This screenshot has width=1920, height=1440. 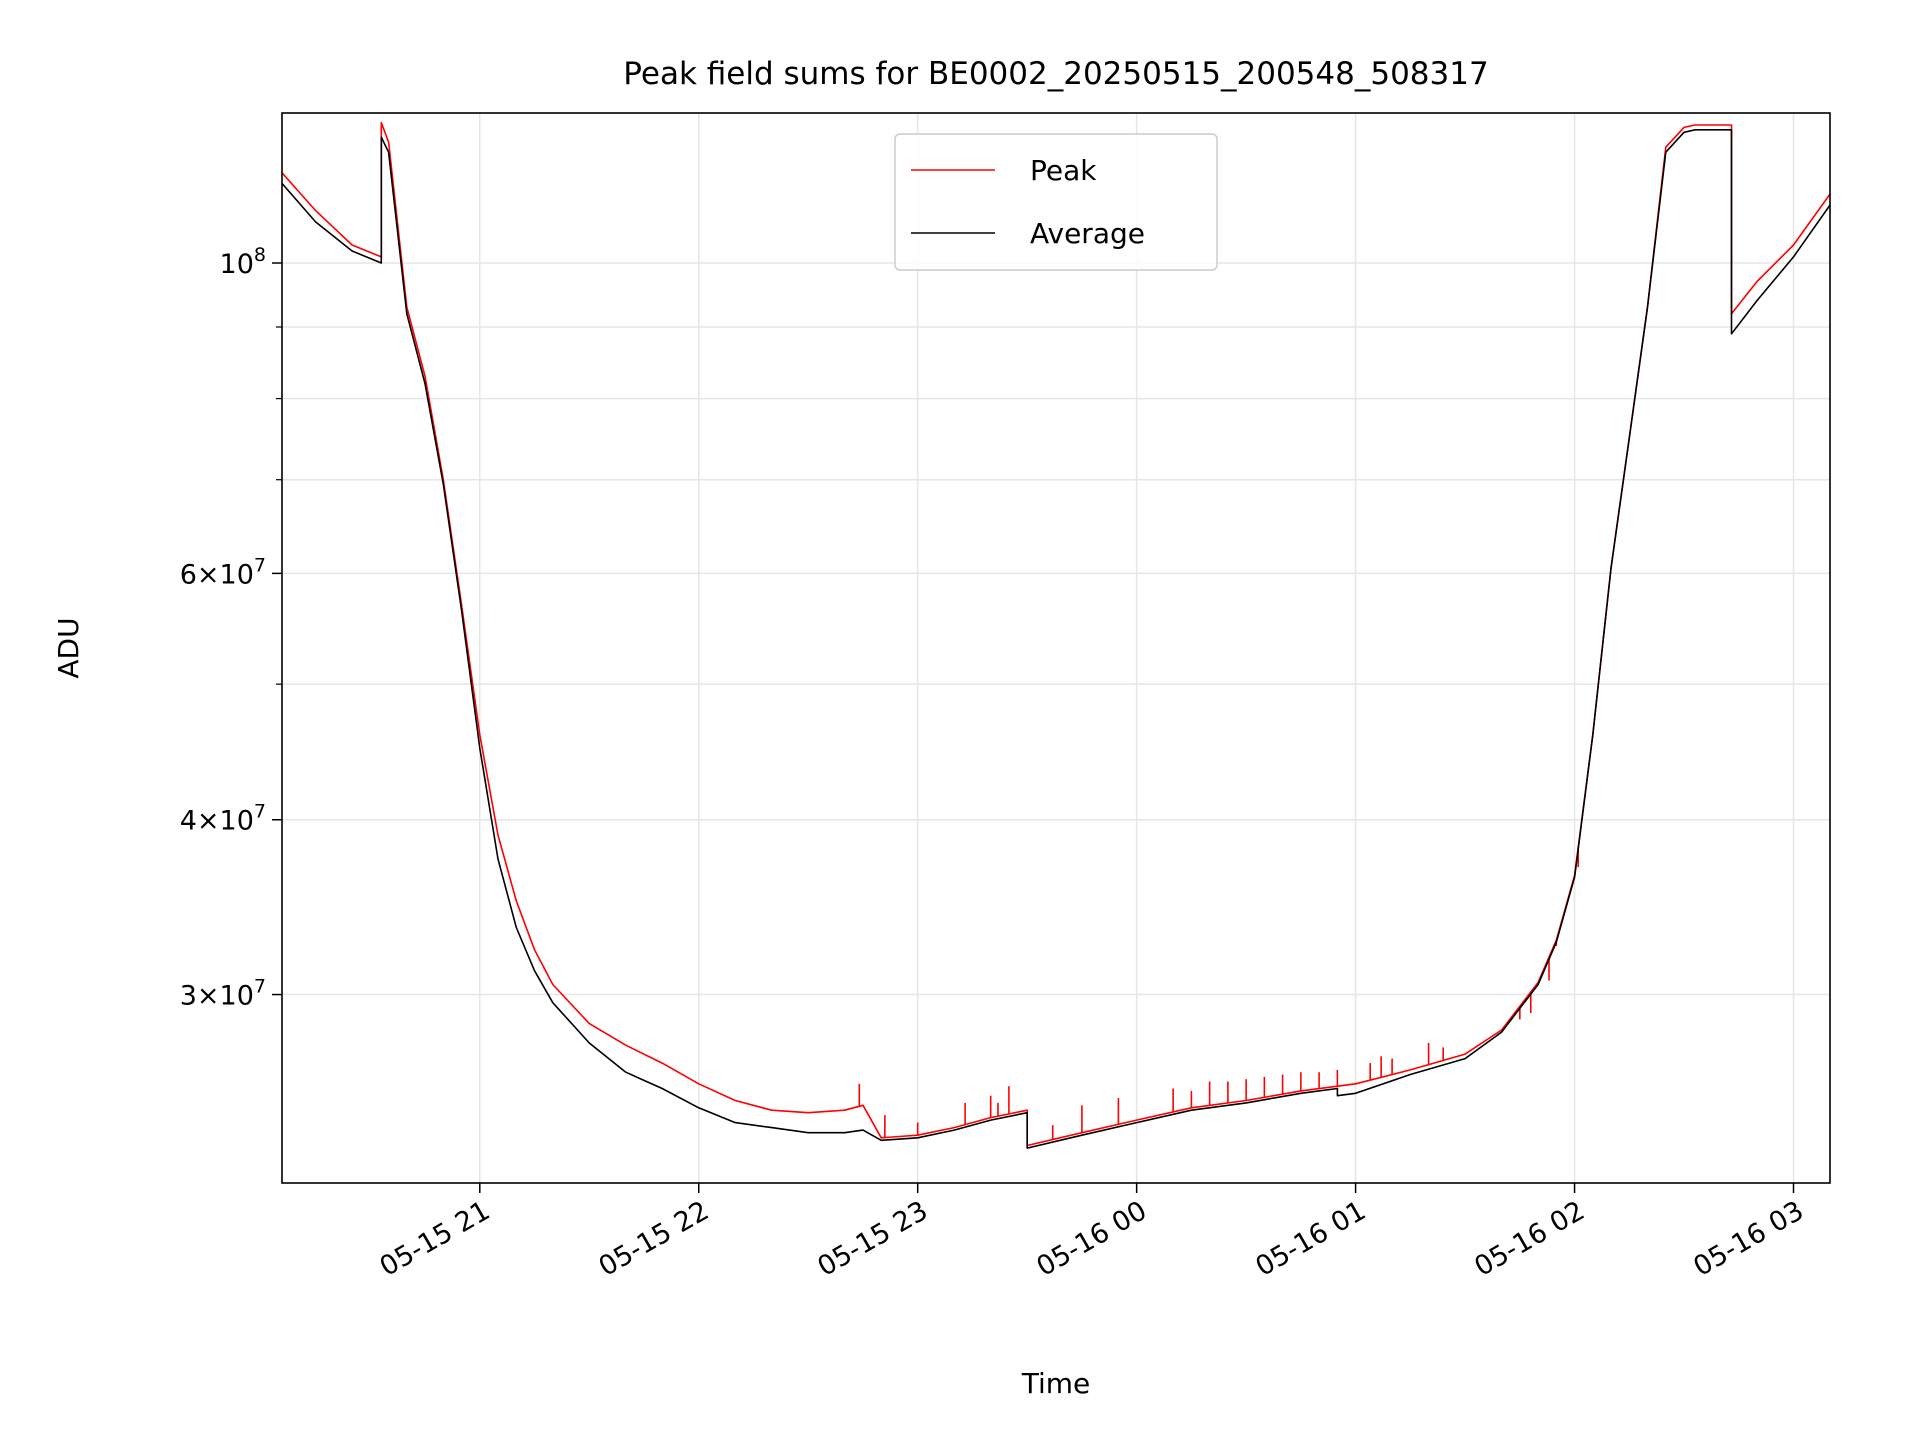 I want to click on legend: Peak Average, so click(x=1056, y=202).